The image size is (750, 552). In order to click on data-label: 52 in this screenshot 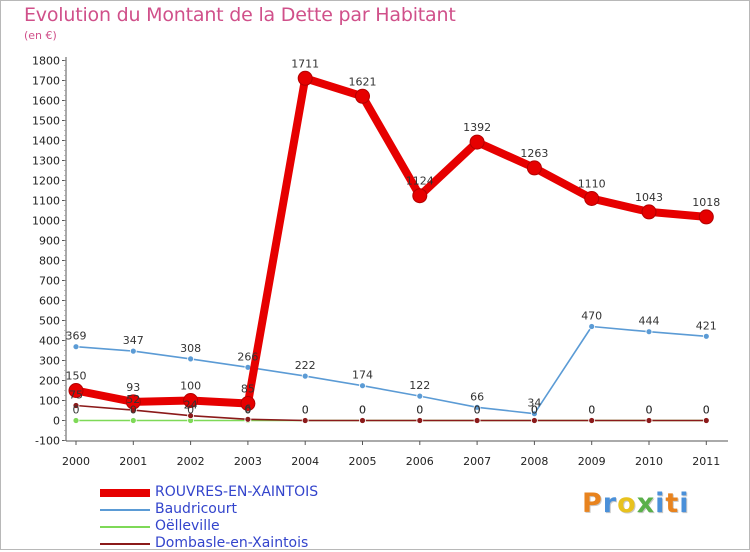, I will do `click(133, 399)`.